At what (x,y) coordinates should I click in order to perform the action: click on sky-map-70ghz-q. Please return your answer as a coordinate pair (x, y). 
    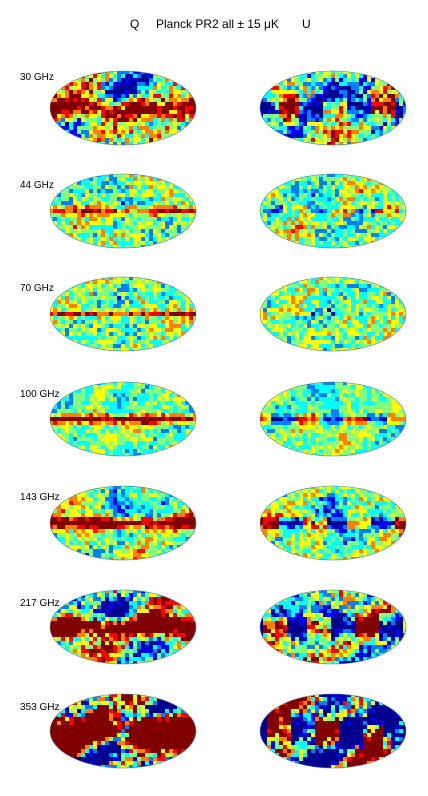
    Looking at the image, I should click on (123, 314).